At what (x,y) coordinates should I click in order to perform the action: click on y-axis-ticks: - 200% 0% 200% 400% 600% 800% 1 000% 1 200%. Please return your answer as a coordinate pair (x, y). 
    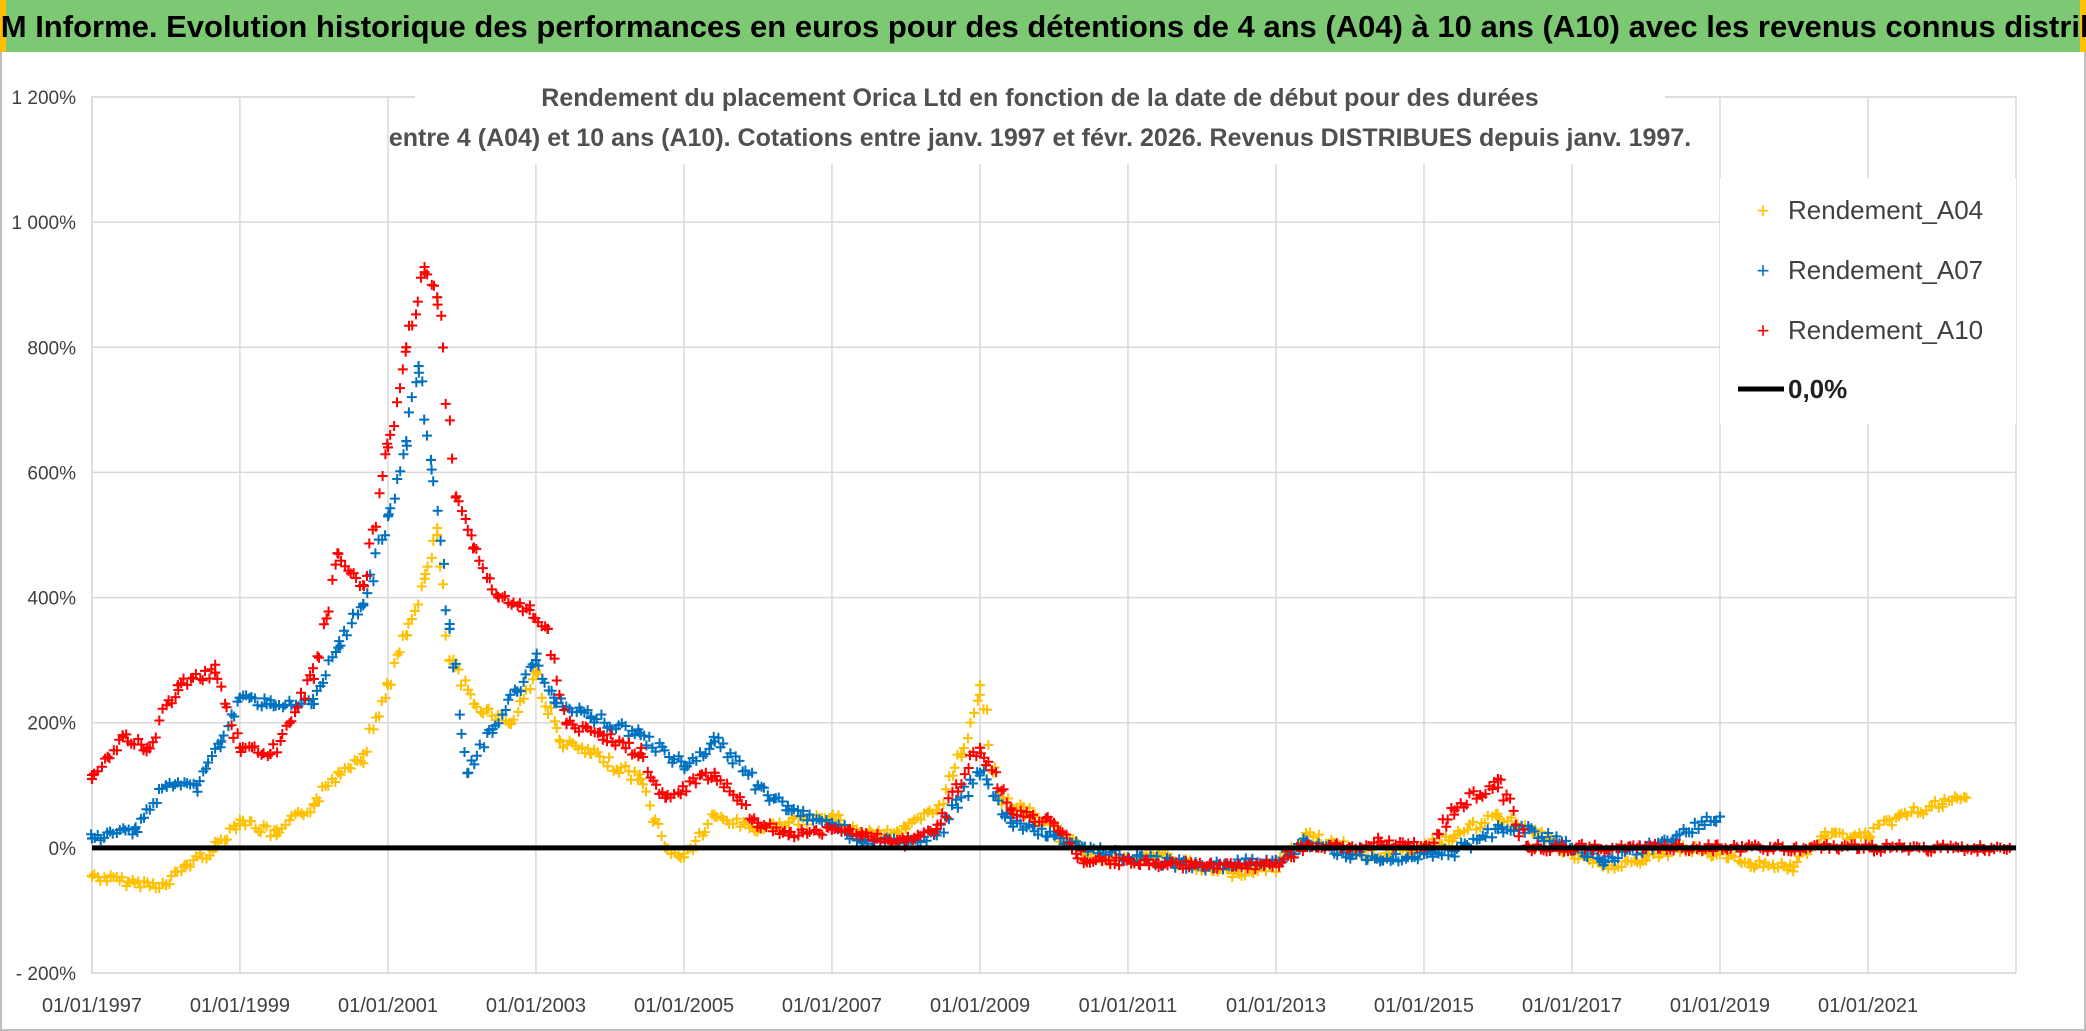
    Looking at the image, I should click on (44, 536).